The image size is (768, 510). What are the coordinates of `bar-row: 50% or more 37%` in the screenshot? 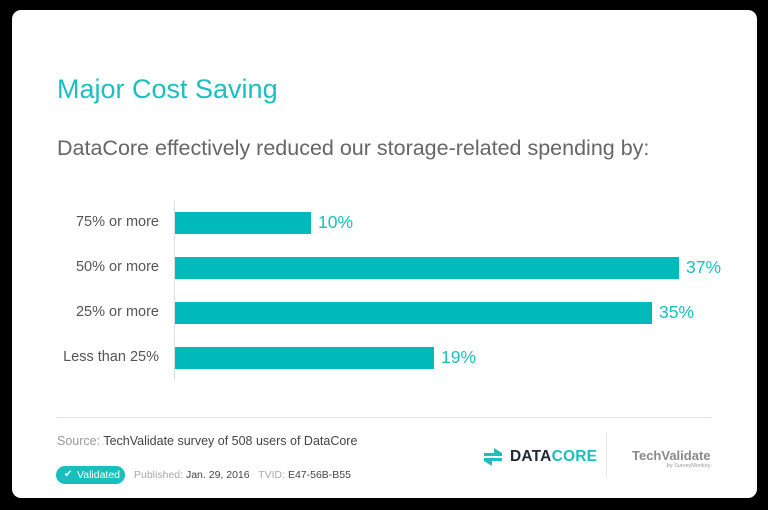 It's located at (384, 268).